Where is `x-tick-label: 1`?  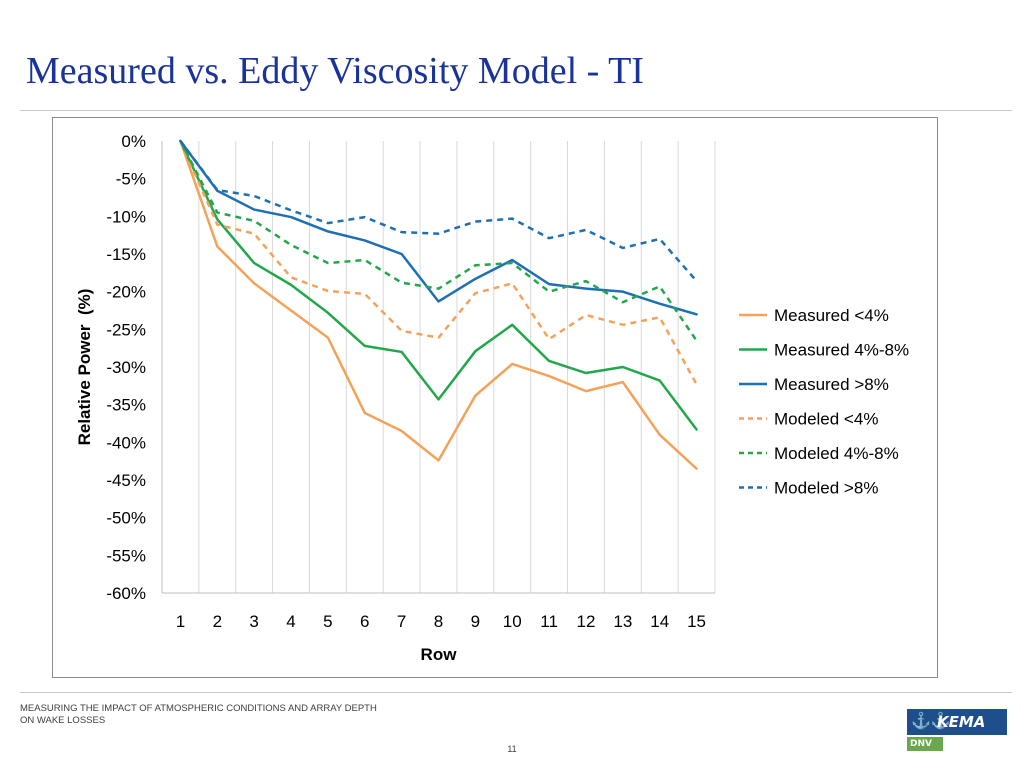 x-tick-label: 1 is located at coordinates (180, 621).